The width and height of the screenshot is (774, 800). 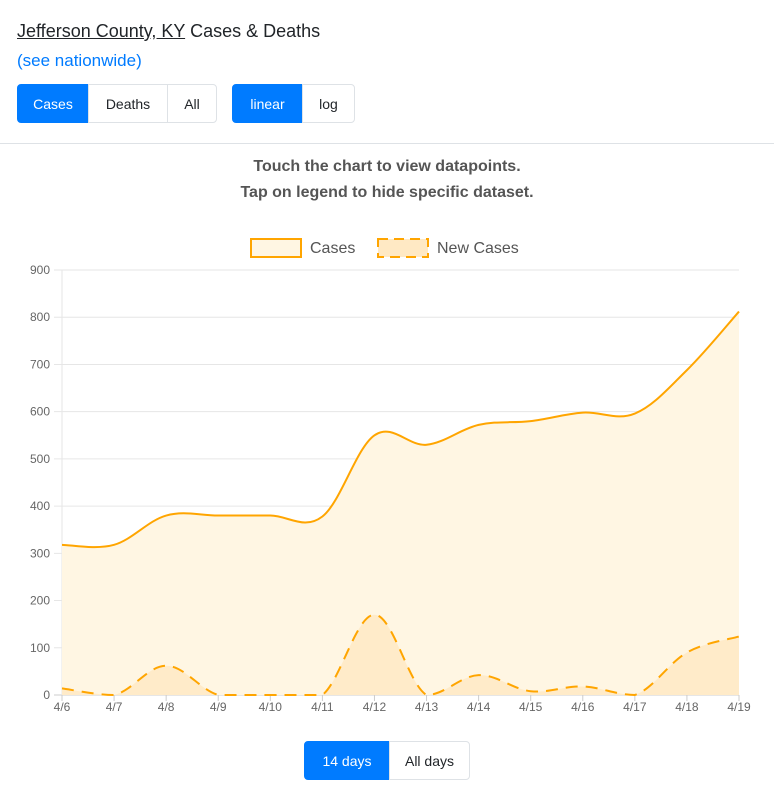 I want to click on legend-label-new-cases: New Cases, so click(x=478, y=248).